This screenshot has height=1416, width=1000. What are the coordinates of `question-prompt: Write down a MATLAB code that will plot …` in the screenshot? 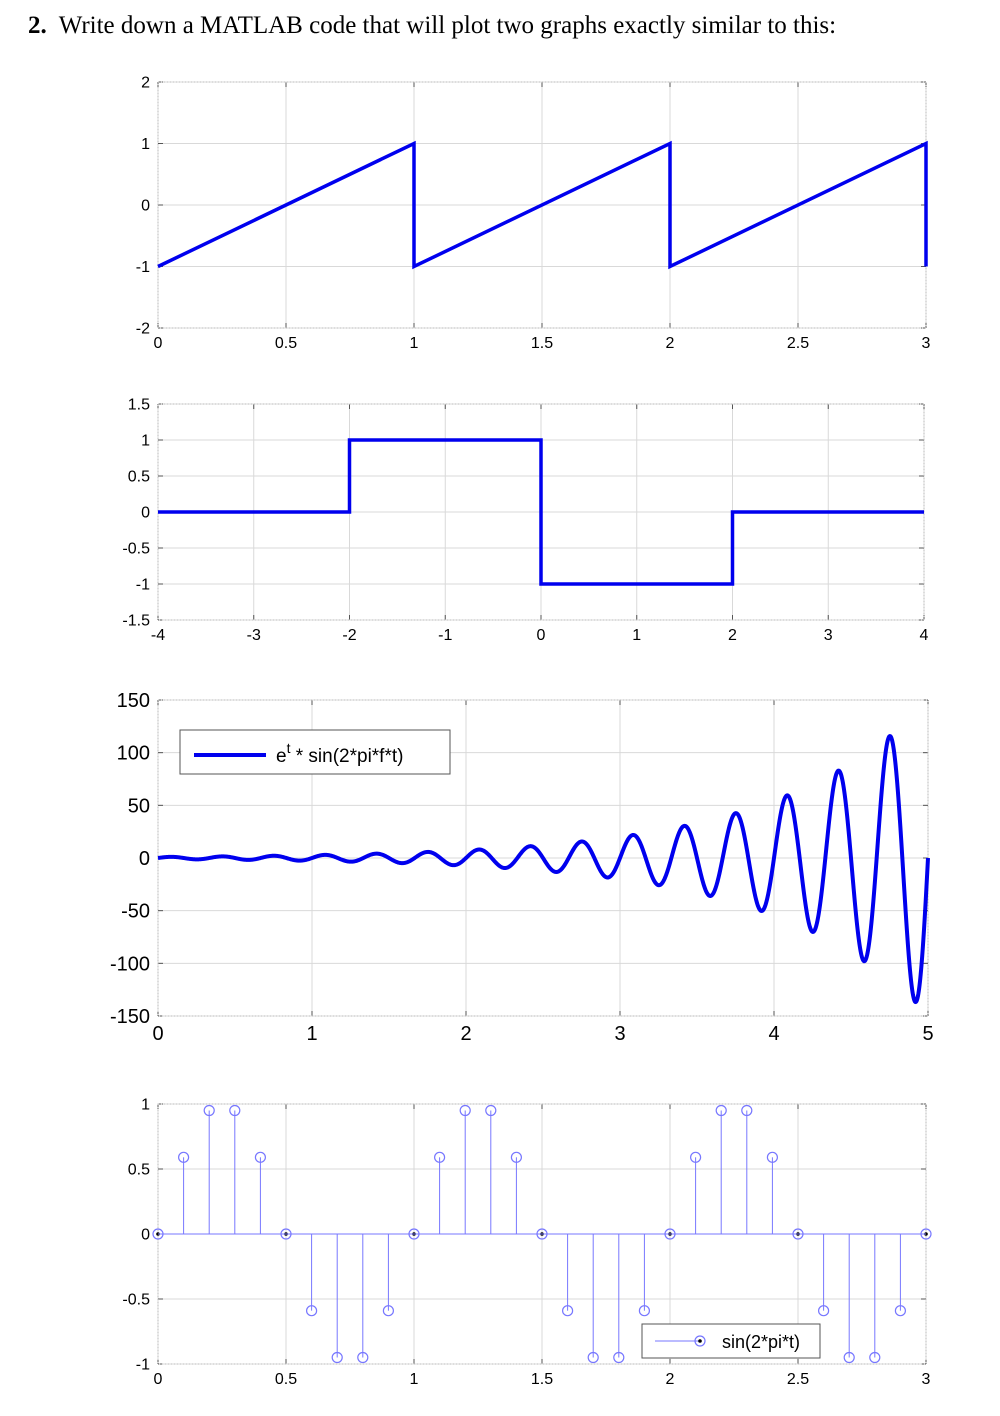 It's located at (447, 25).